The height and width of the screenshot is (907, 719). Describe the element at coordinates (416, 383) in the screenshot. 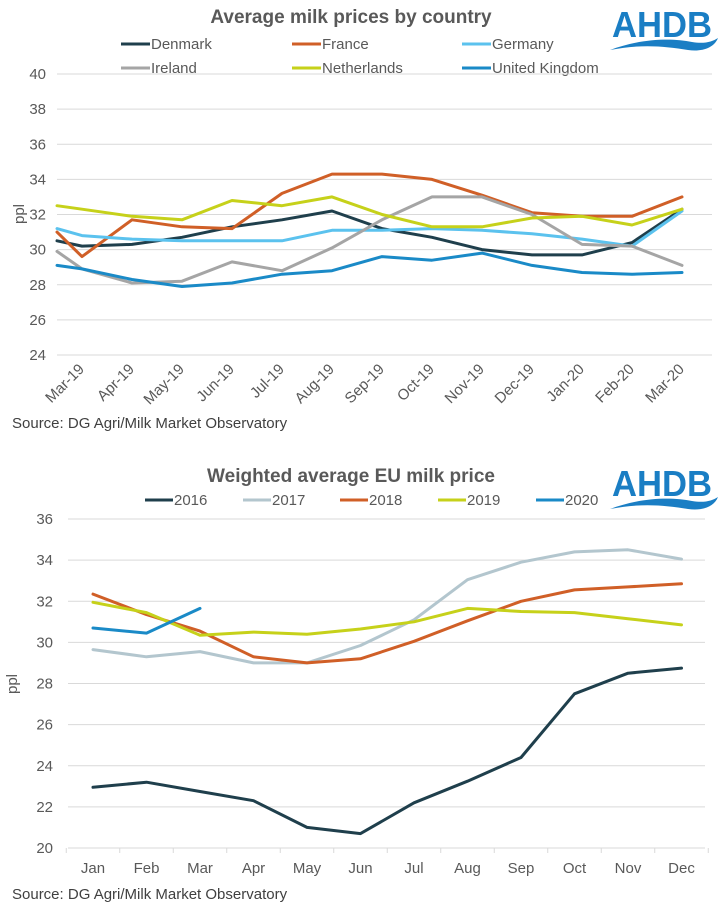

I see `x-tick-label: Oct-19` at that location.